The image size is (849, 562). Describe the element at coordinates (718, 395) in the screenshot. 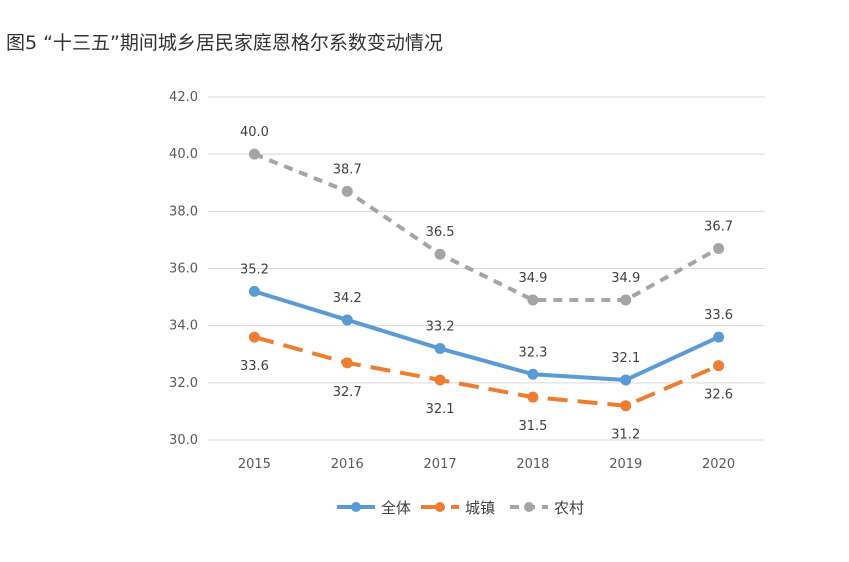

I see `data-label: 32.6` at that location.